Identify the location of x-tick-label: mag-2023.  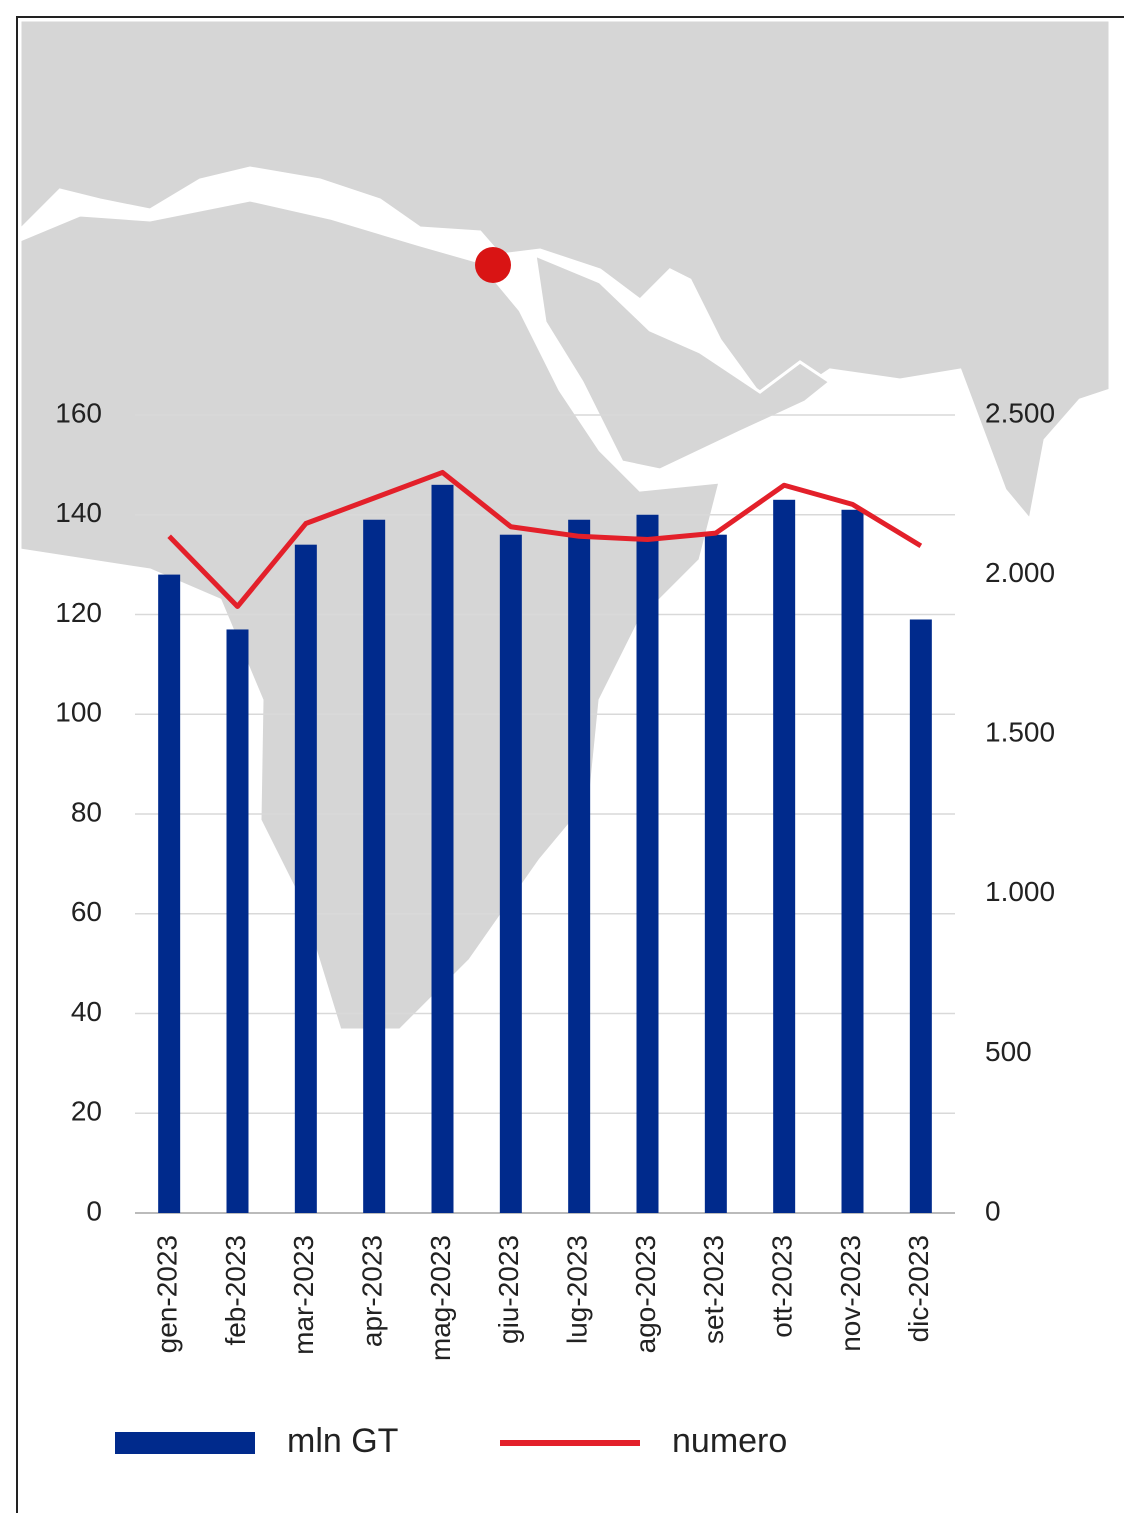
(440, 1298).